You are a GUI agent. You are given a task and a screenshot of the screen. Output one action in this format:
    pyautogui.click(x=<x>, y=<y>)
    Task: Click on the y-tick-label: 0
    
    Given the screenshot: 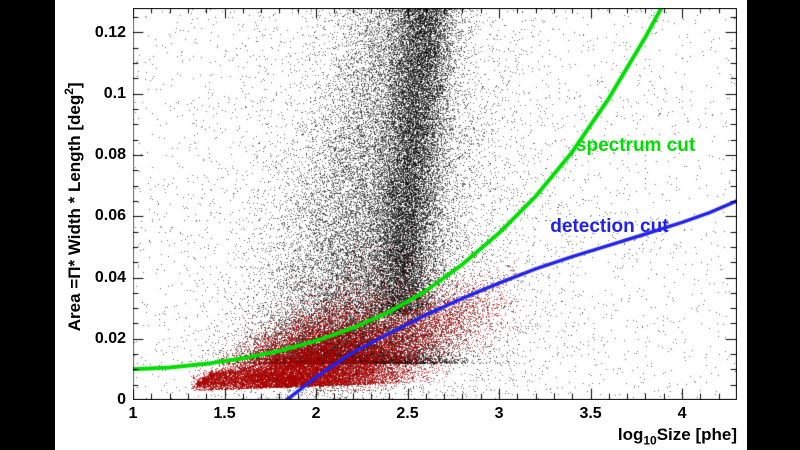 What is the action you would take?
    pyautogui.click(x=121, y=399)
    